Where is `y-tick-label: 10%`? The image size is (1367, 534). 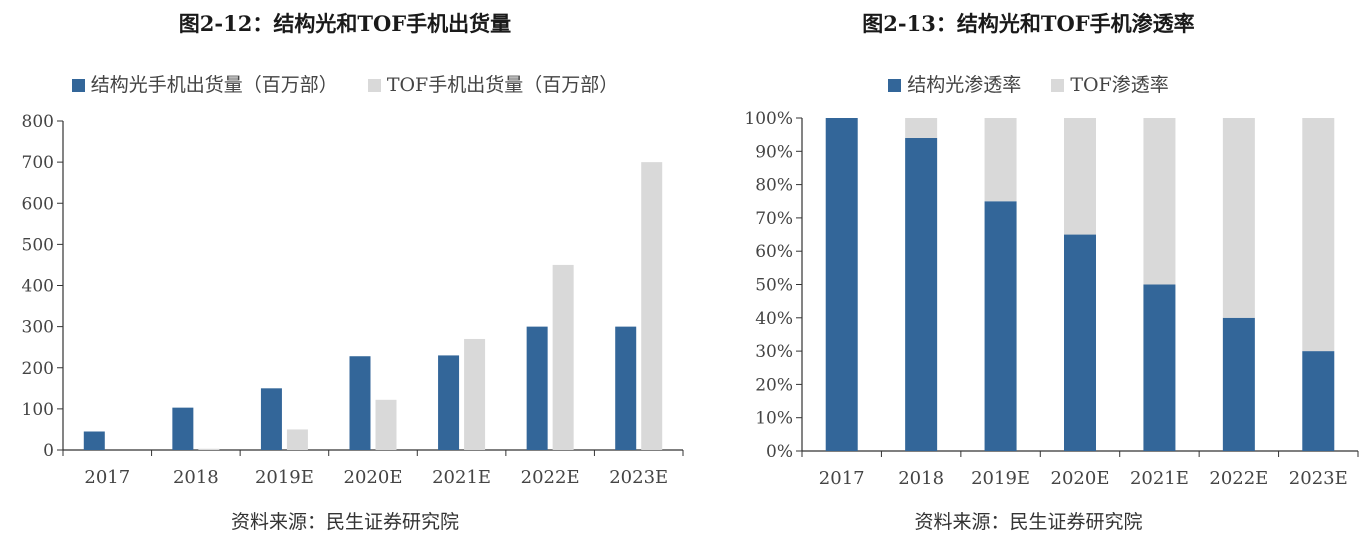 y-tick-label: 10% is located at coordinates (774, 419).